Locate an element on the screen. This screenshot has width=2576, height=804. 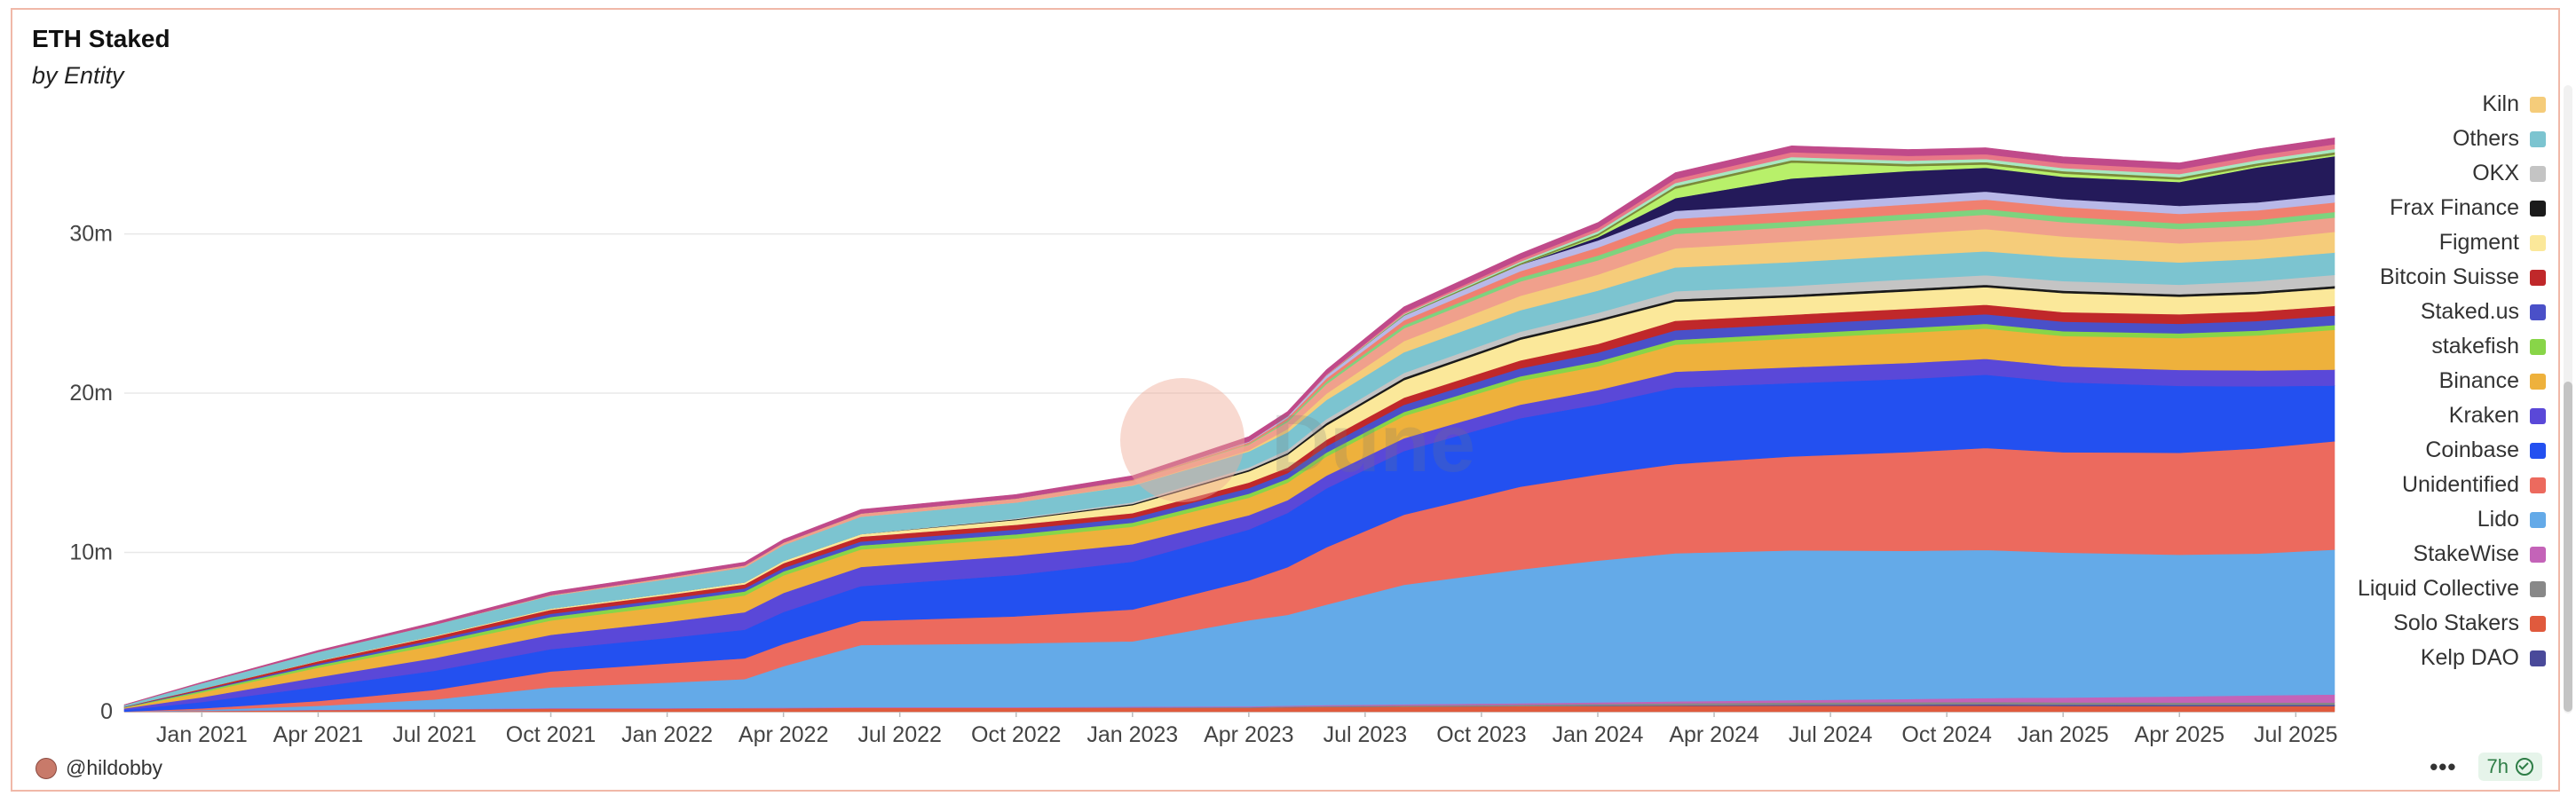
legend-item-figment: Figment is located at coordinates (2452, 243).